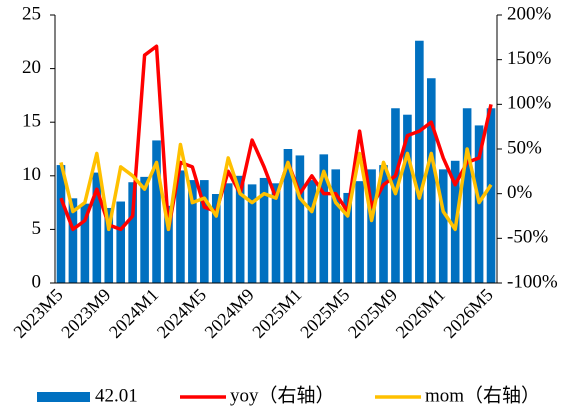  What do you see at coordinates (276, 313) in the screenshot?
I see `x-tick-label: 2025M1` at bounding box center [276, 313].